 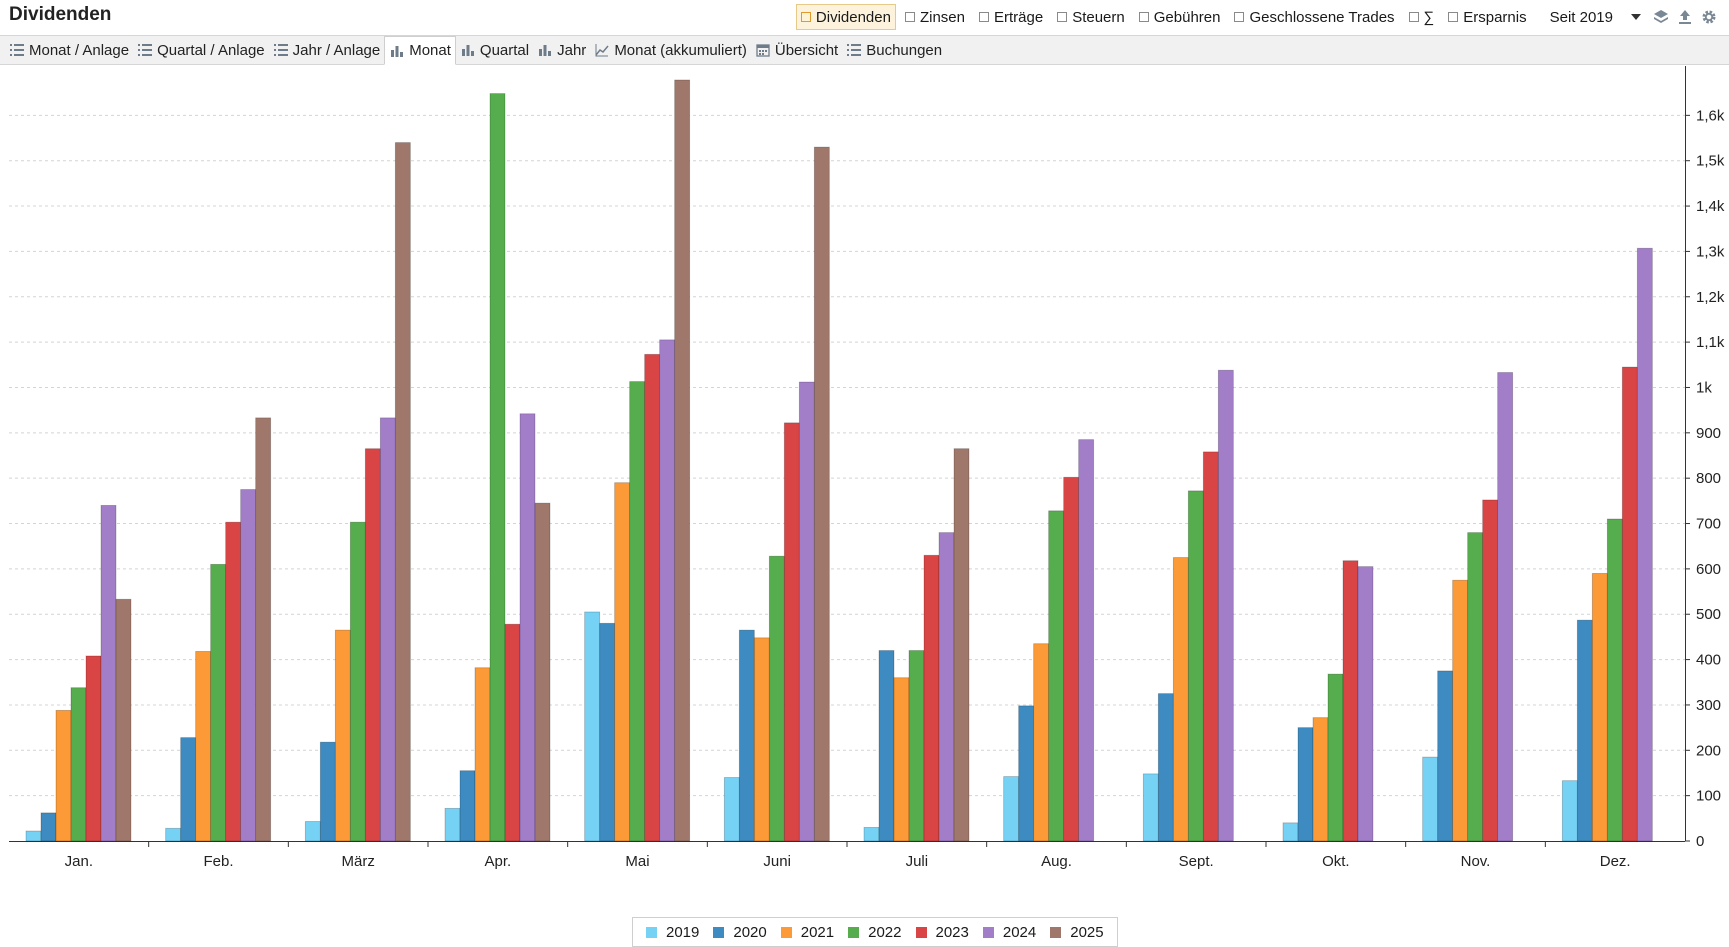 What do you see at coordinates (740, 932) in the screenshot?
I see `legend-item: 2020` at bounding box center [740, 932].